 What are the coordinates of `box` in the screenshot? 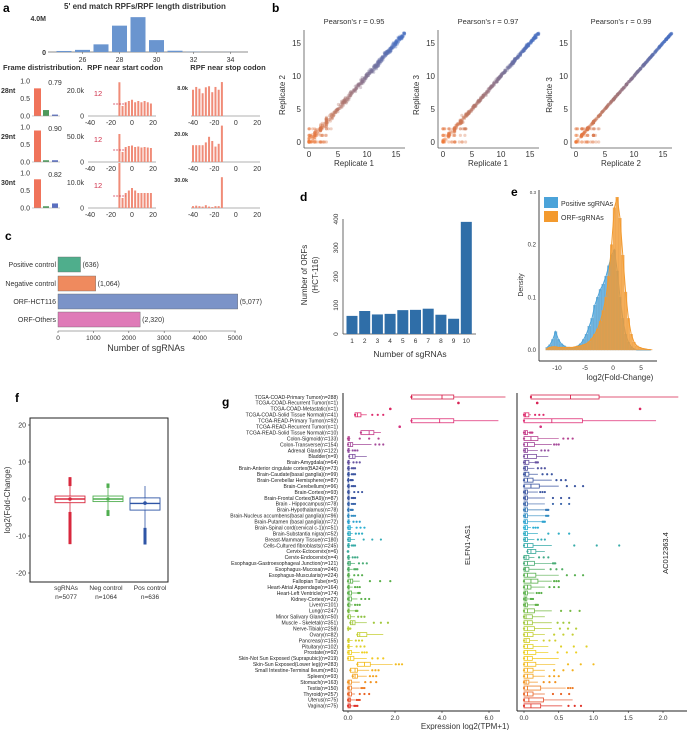 It's located at (528, 623).